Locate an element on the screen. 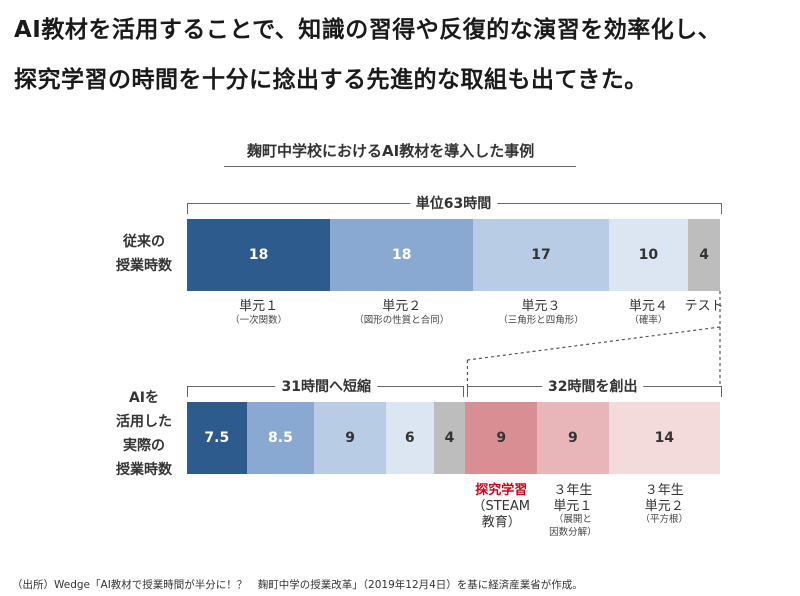 The width and height of the screenshot is (800, 596). bar-segment-ai-5: 4 is located at coordinates (449, 438).